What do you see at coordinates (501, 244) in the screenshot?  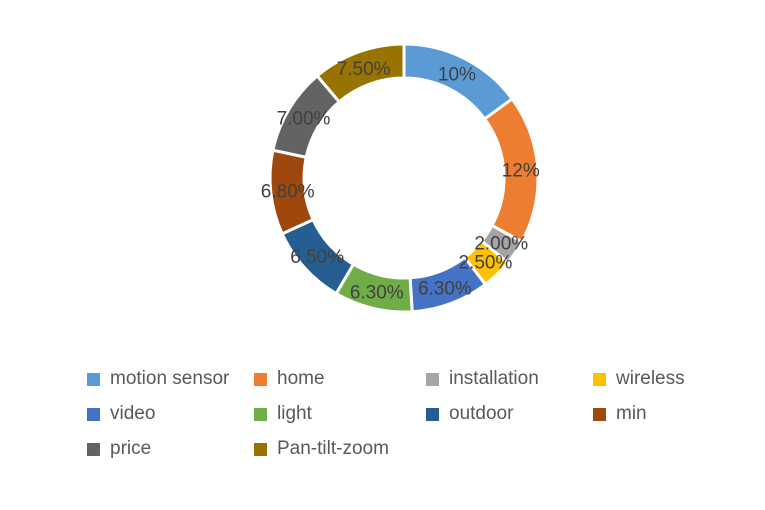 I see `data-label-installation: 2.00%` at bounding box center [501, 244].